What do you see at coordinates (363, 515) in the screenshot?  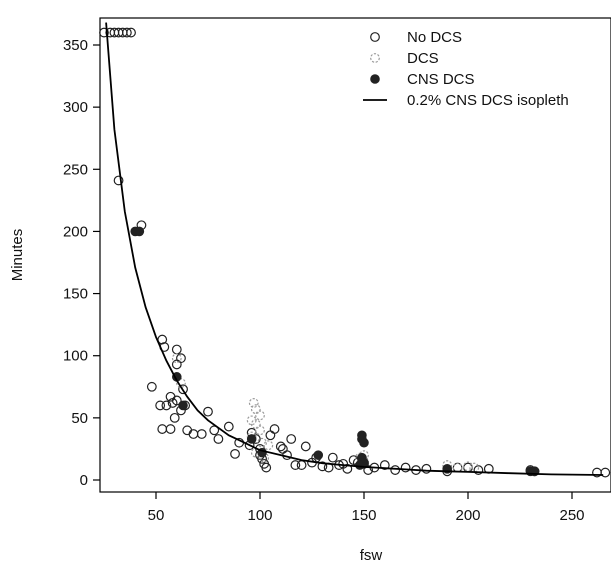 I see `x-tick-label: 150` at bounding box center [363, 515].